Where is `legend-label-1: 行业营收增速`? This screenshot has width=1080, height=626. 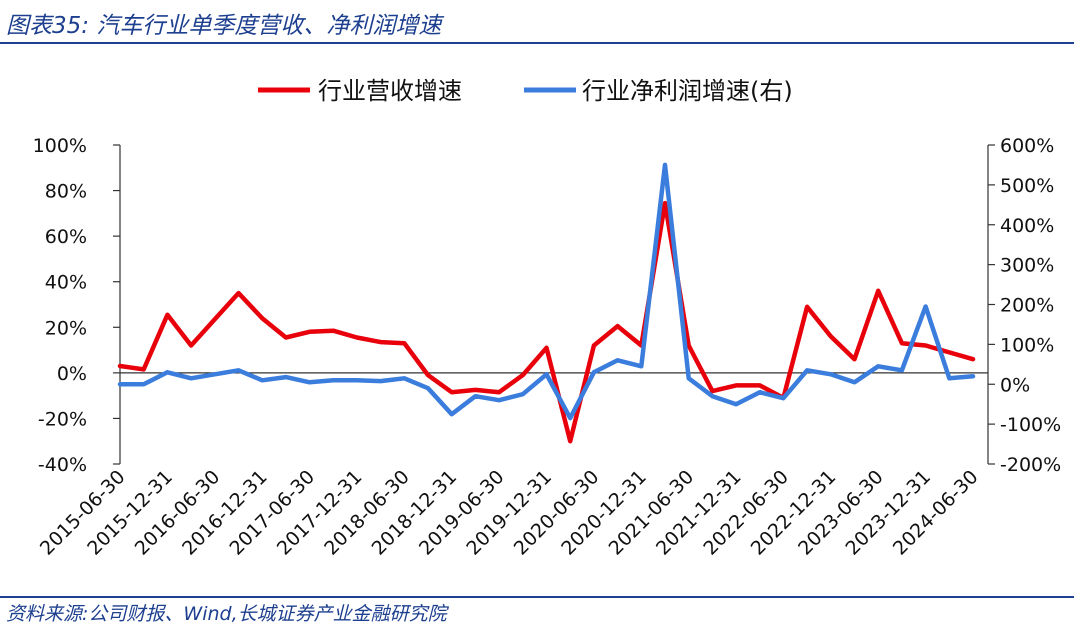
legend-label-1: 行业营收增速 is located at coordinates (390, 91).